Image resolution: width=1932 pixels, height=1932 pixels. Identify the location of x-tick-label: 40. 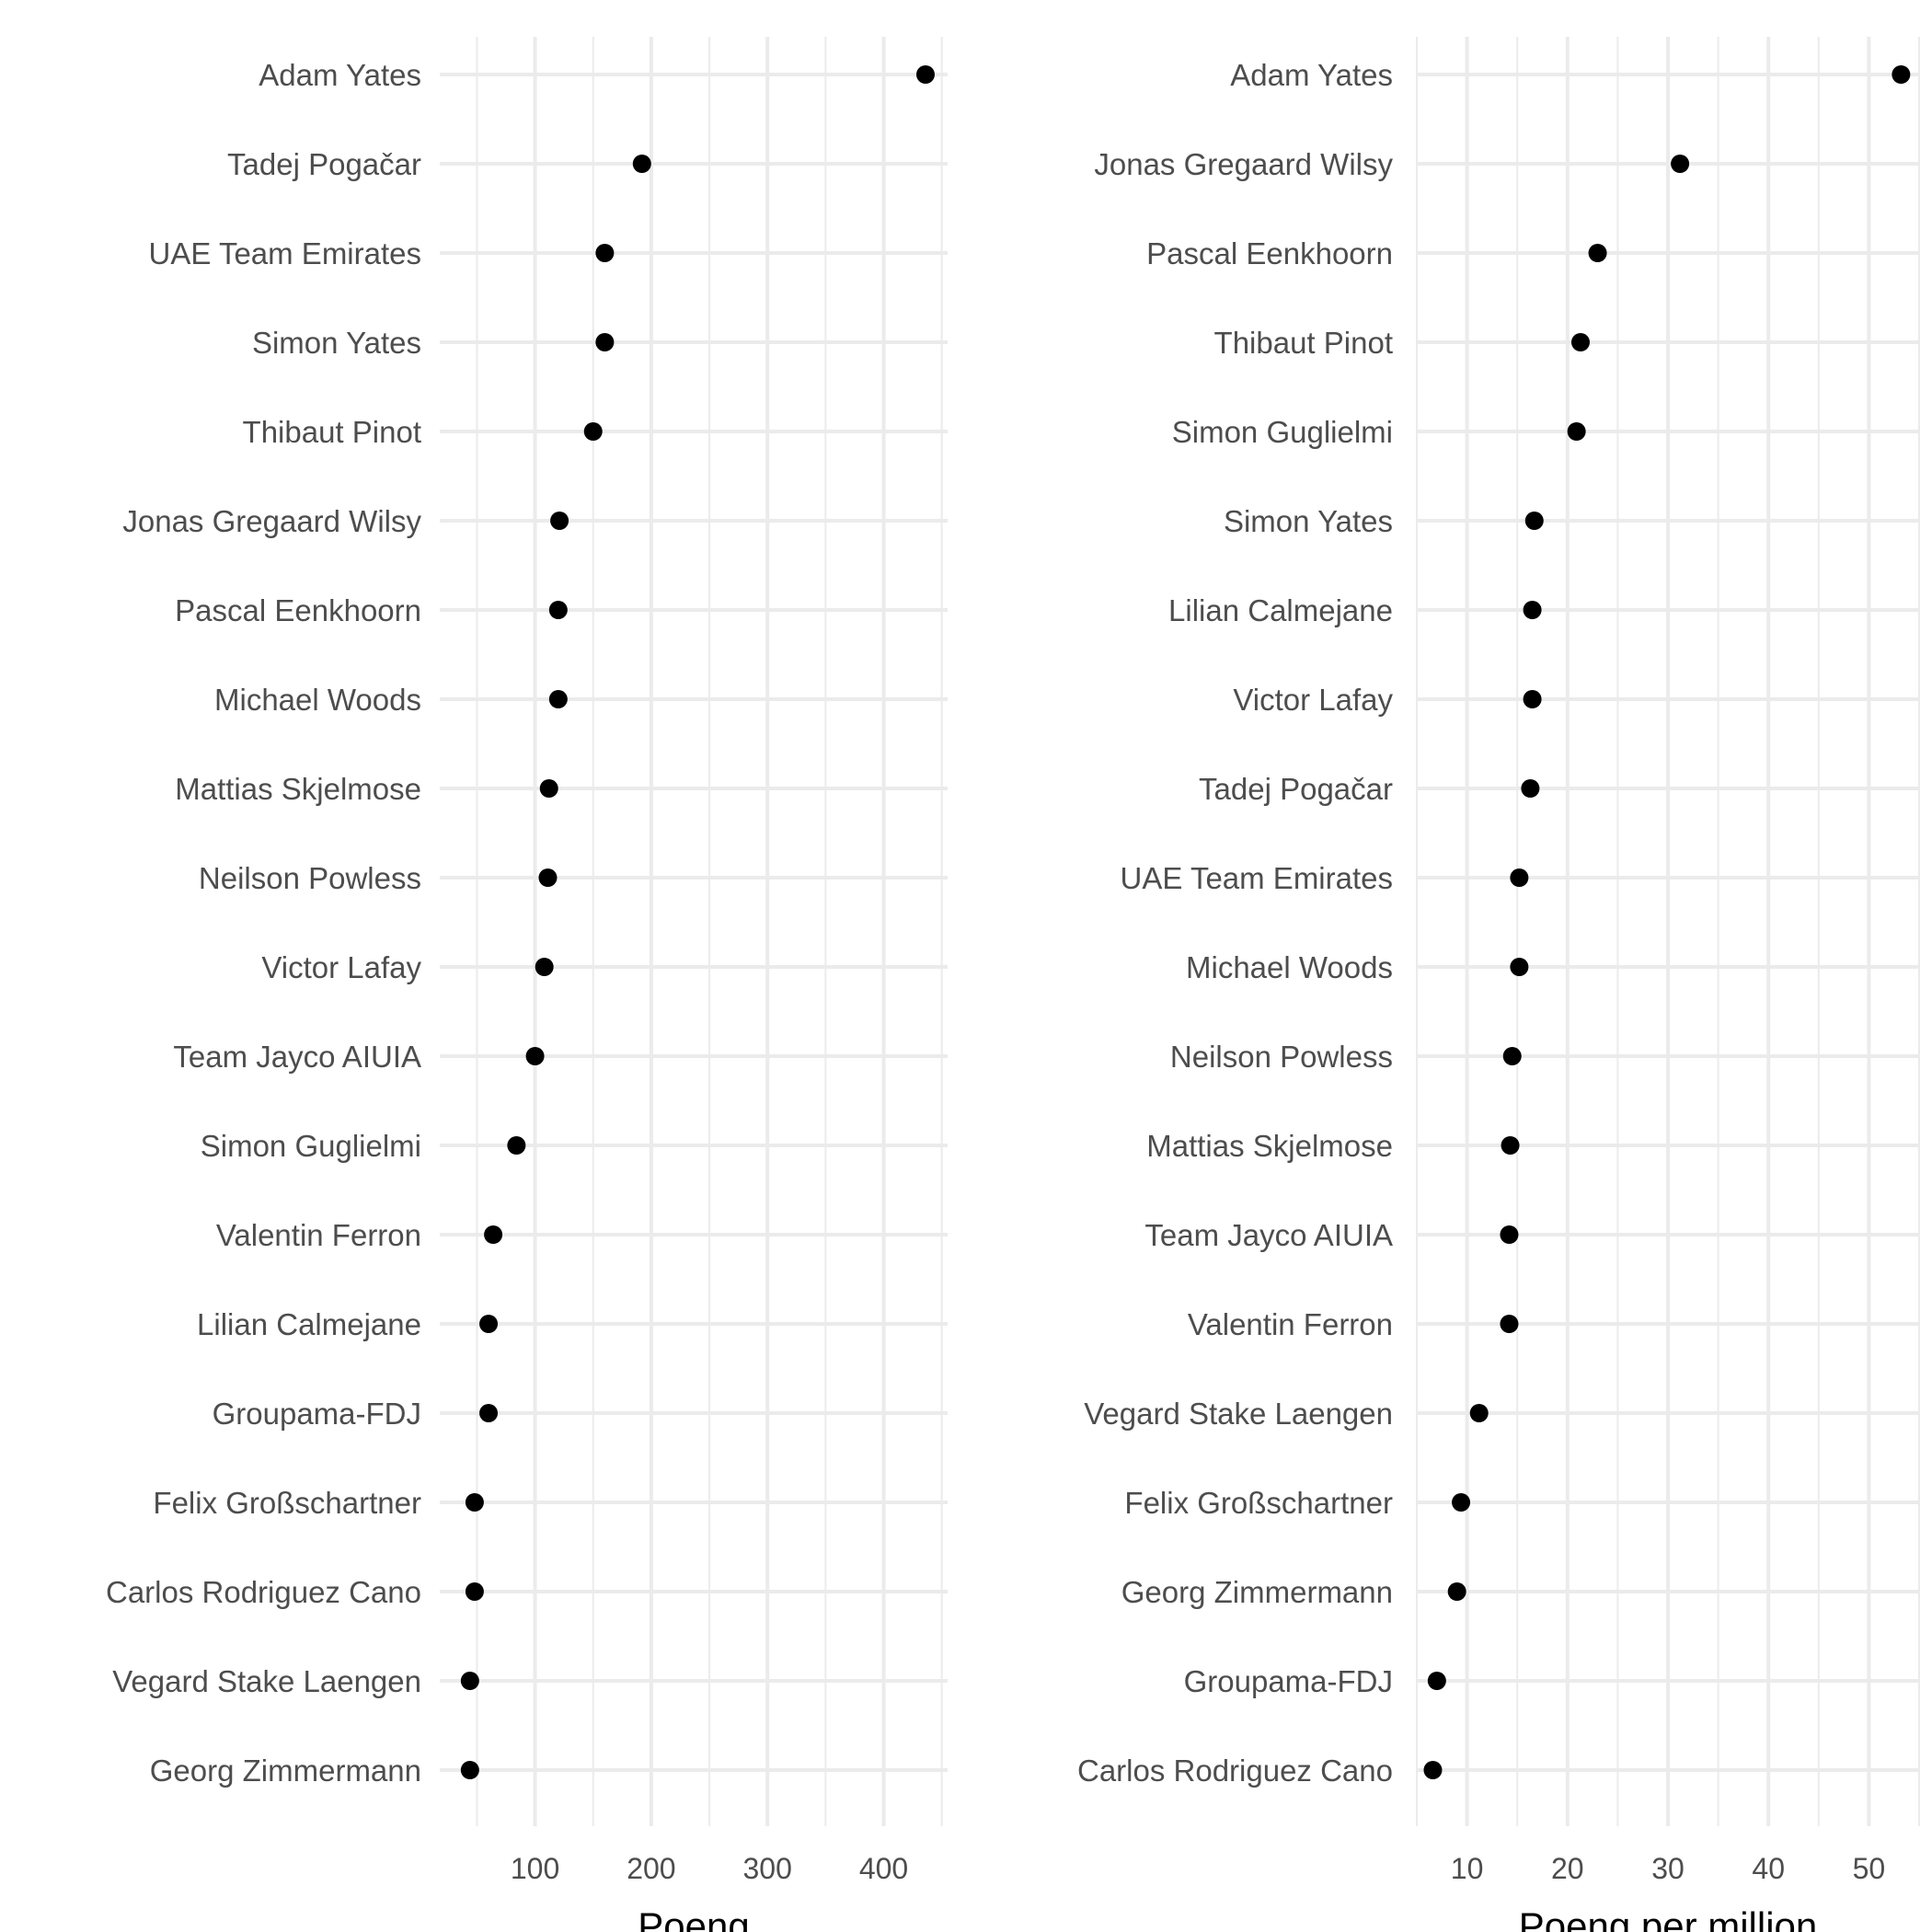
(1768, 1868).